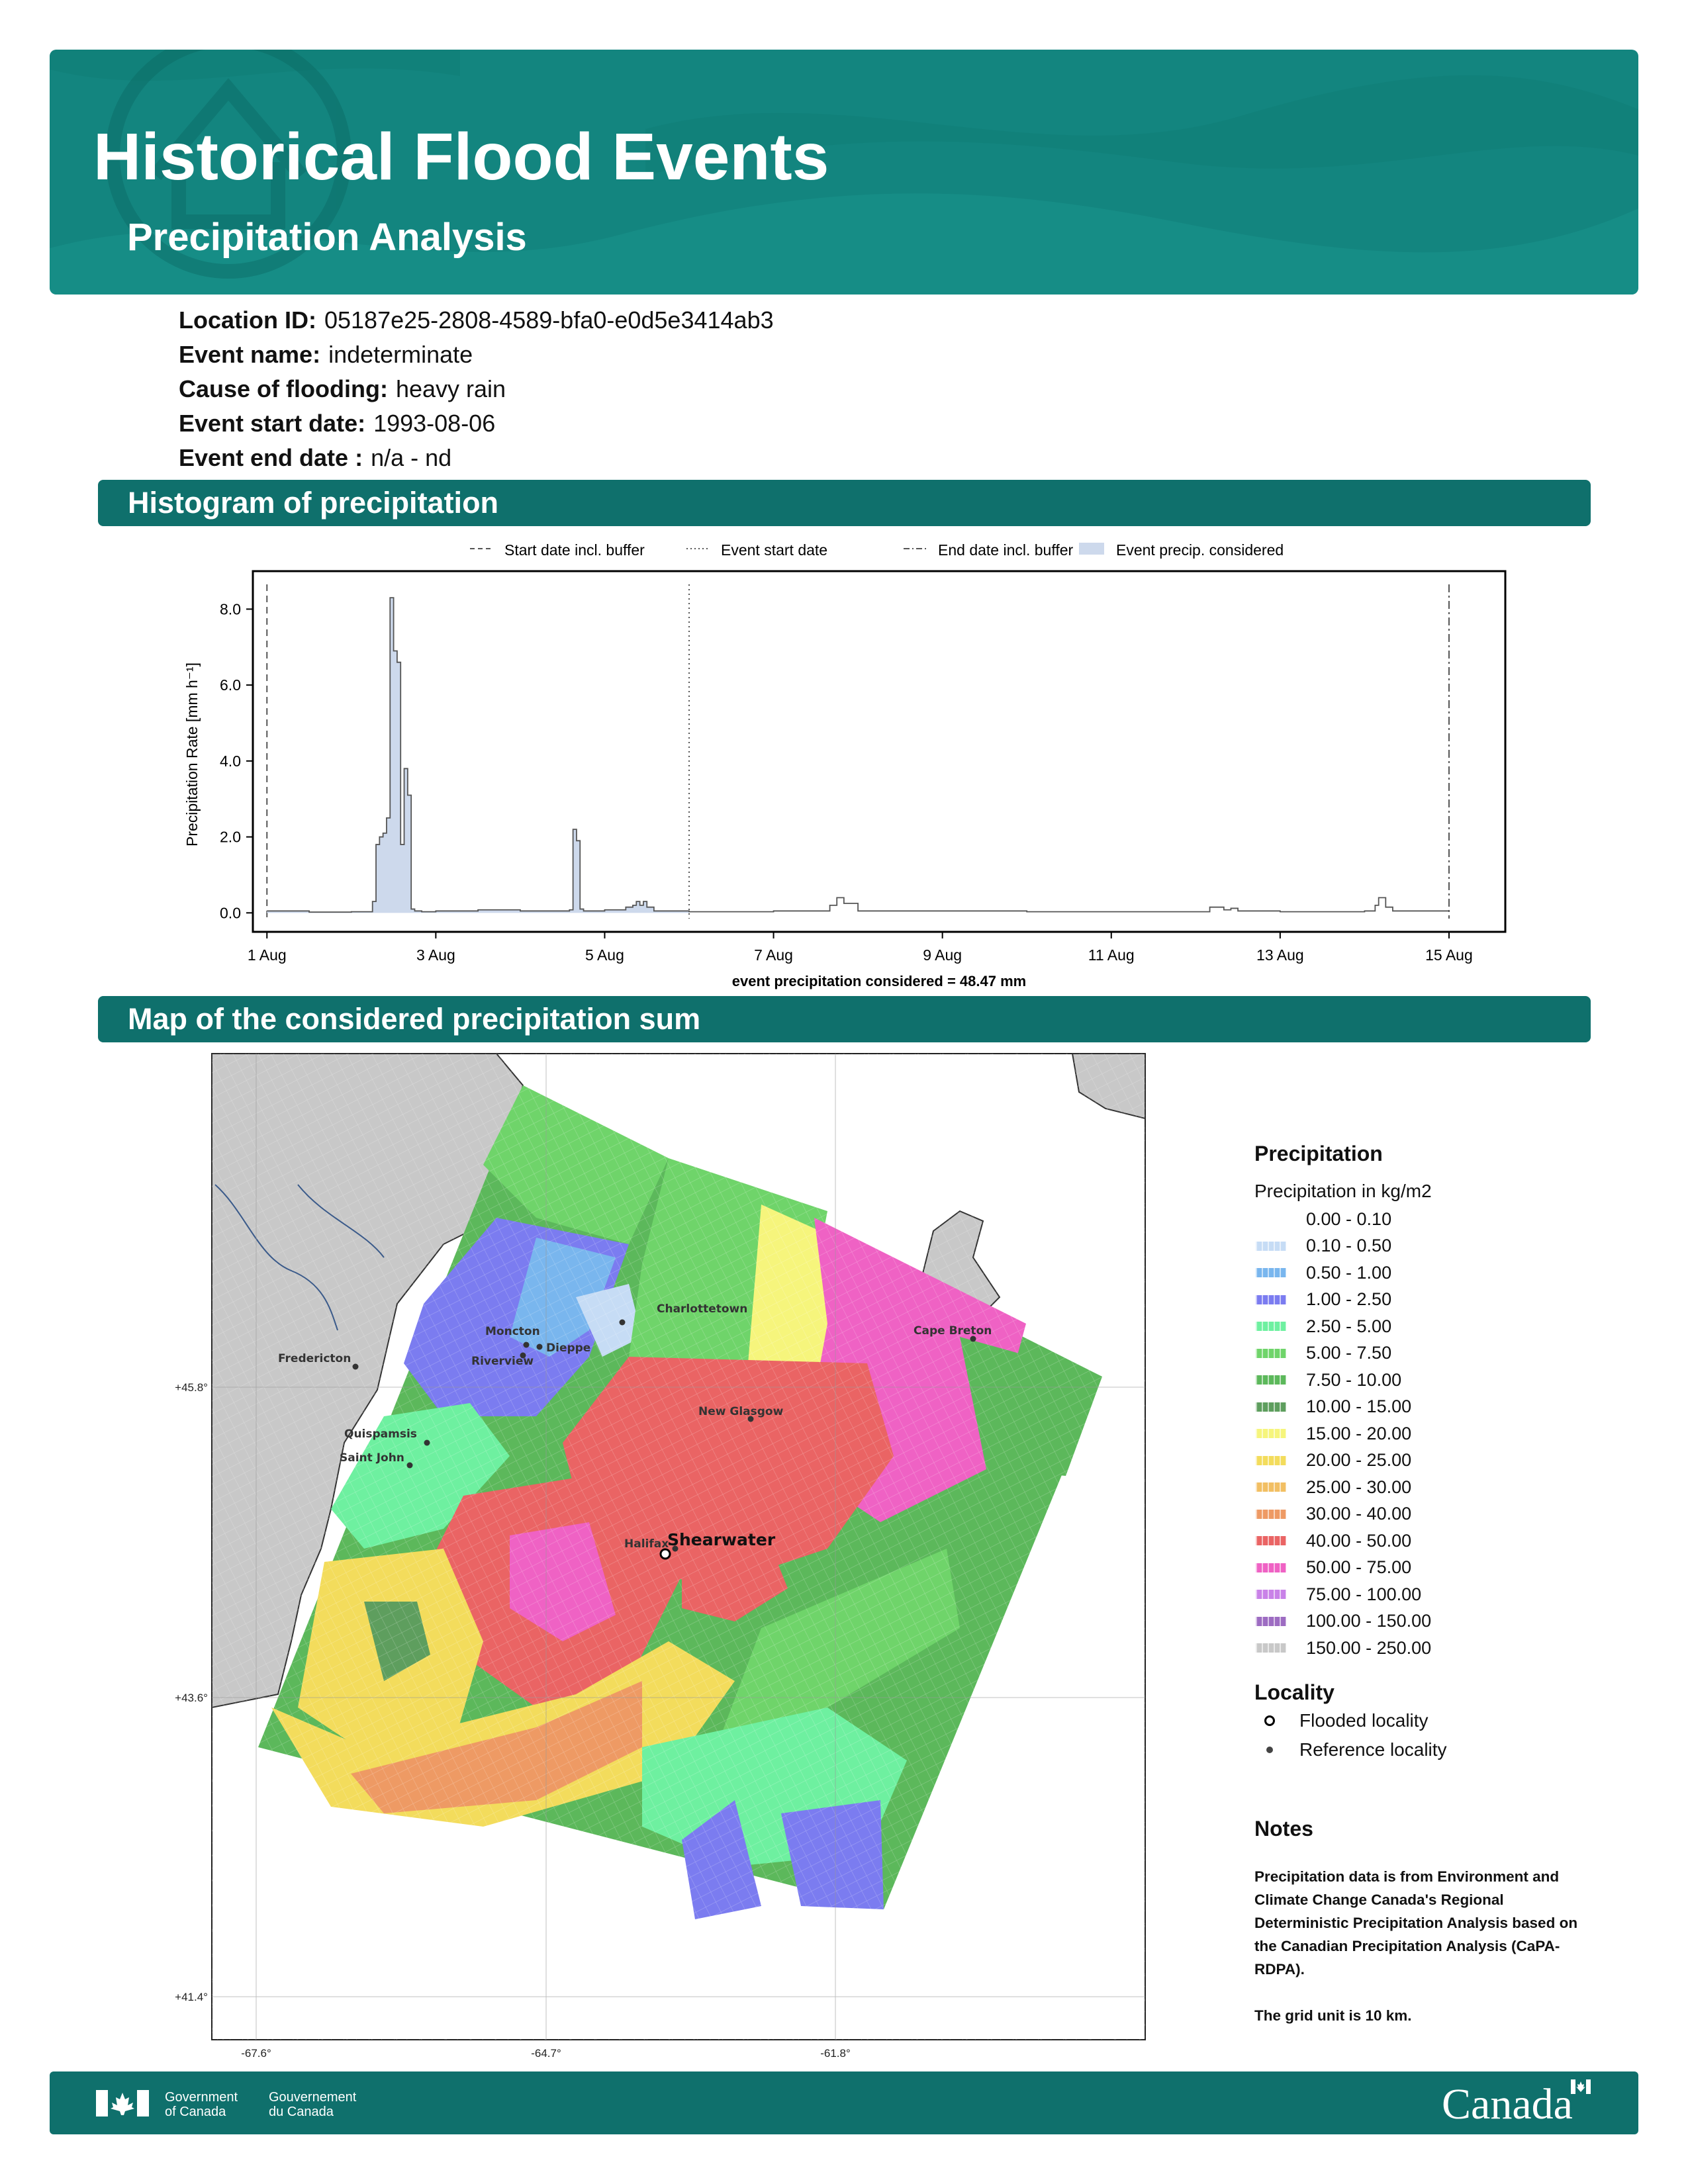 Image resolution: width=1688 pixels, height=2184 pixels. I want to click on legend-class: 100.00 - 150.00, so click(1439, 1621).